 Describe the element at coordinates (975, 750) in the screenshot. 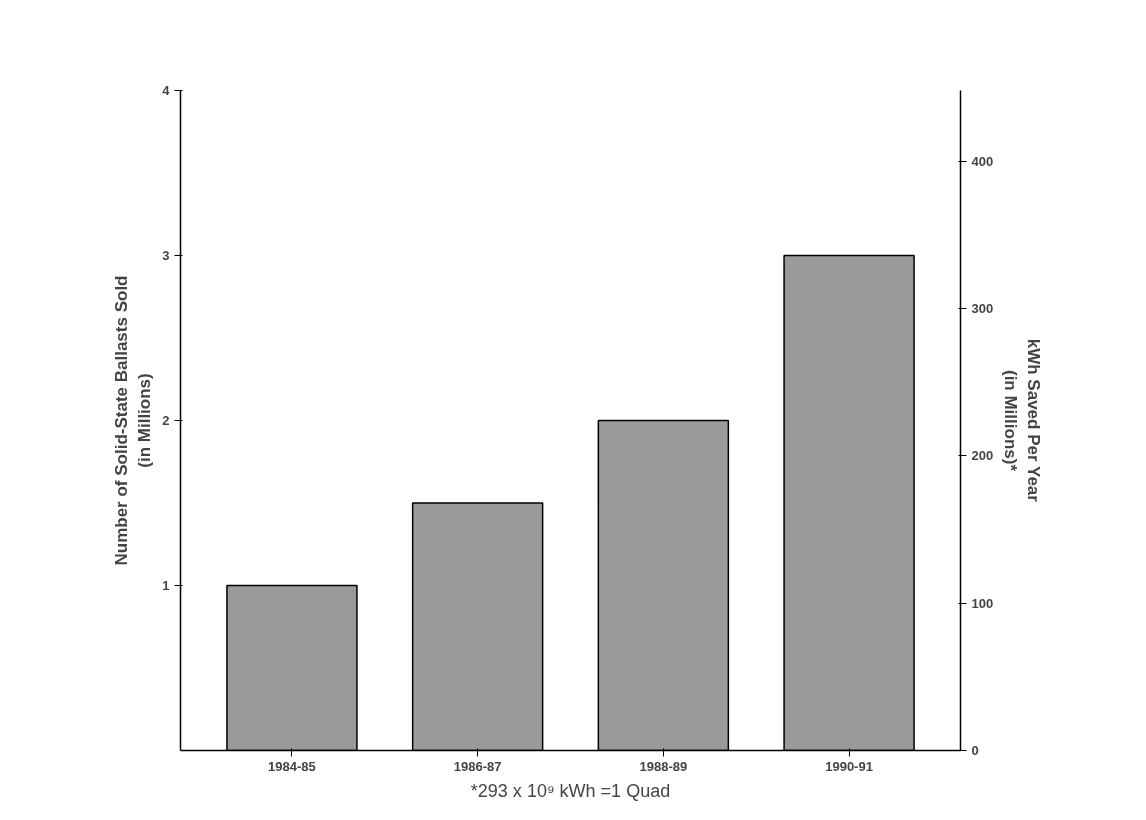

I see `y2-tick-label: 0` at that location.